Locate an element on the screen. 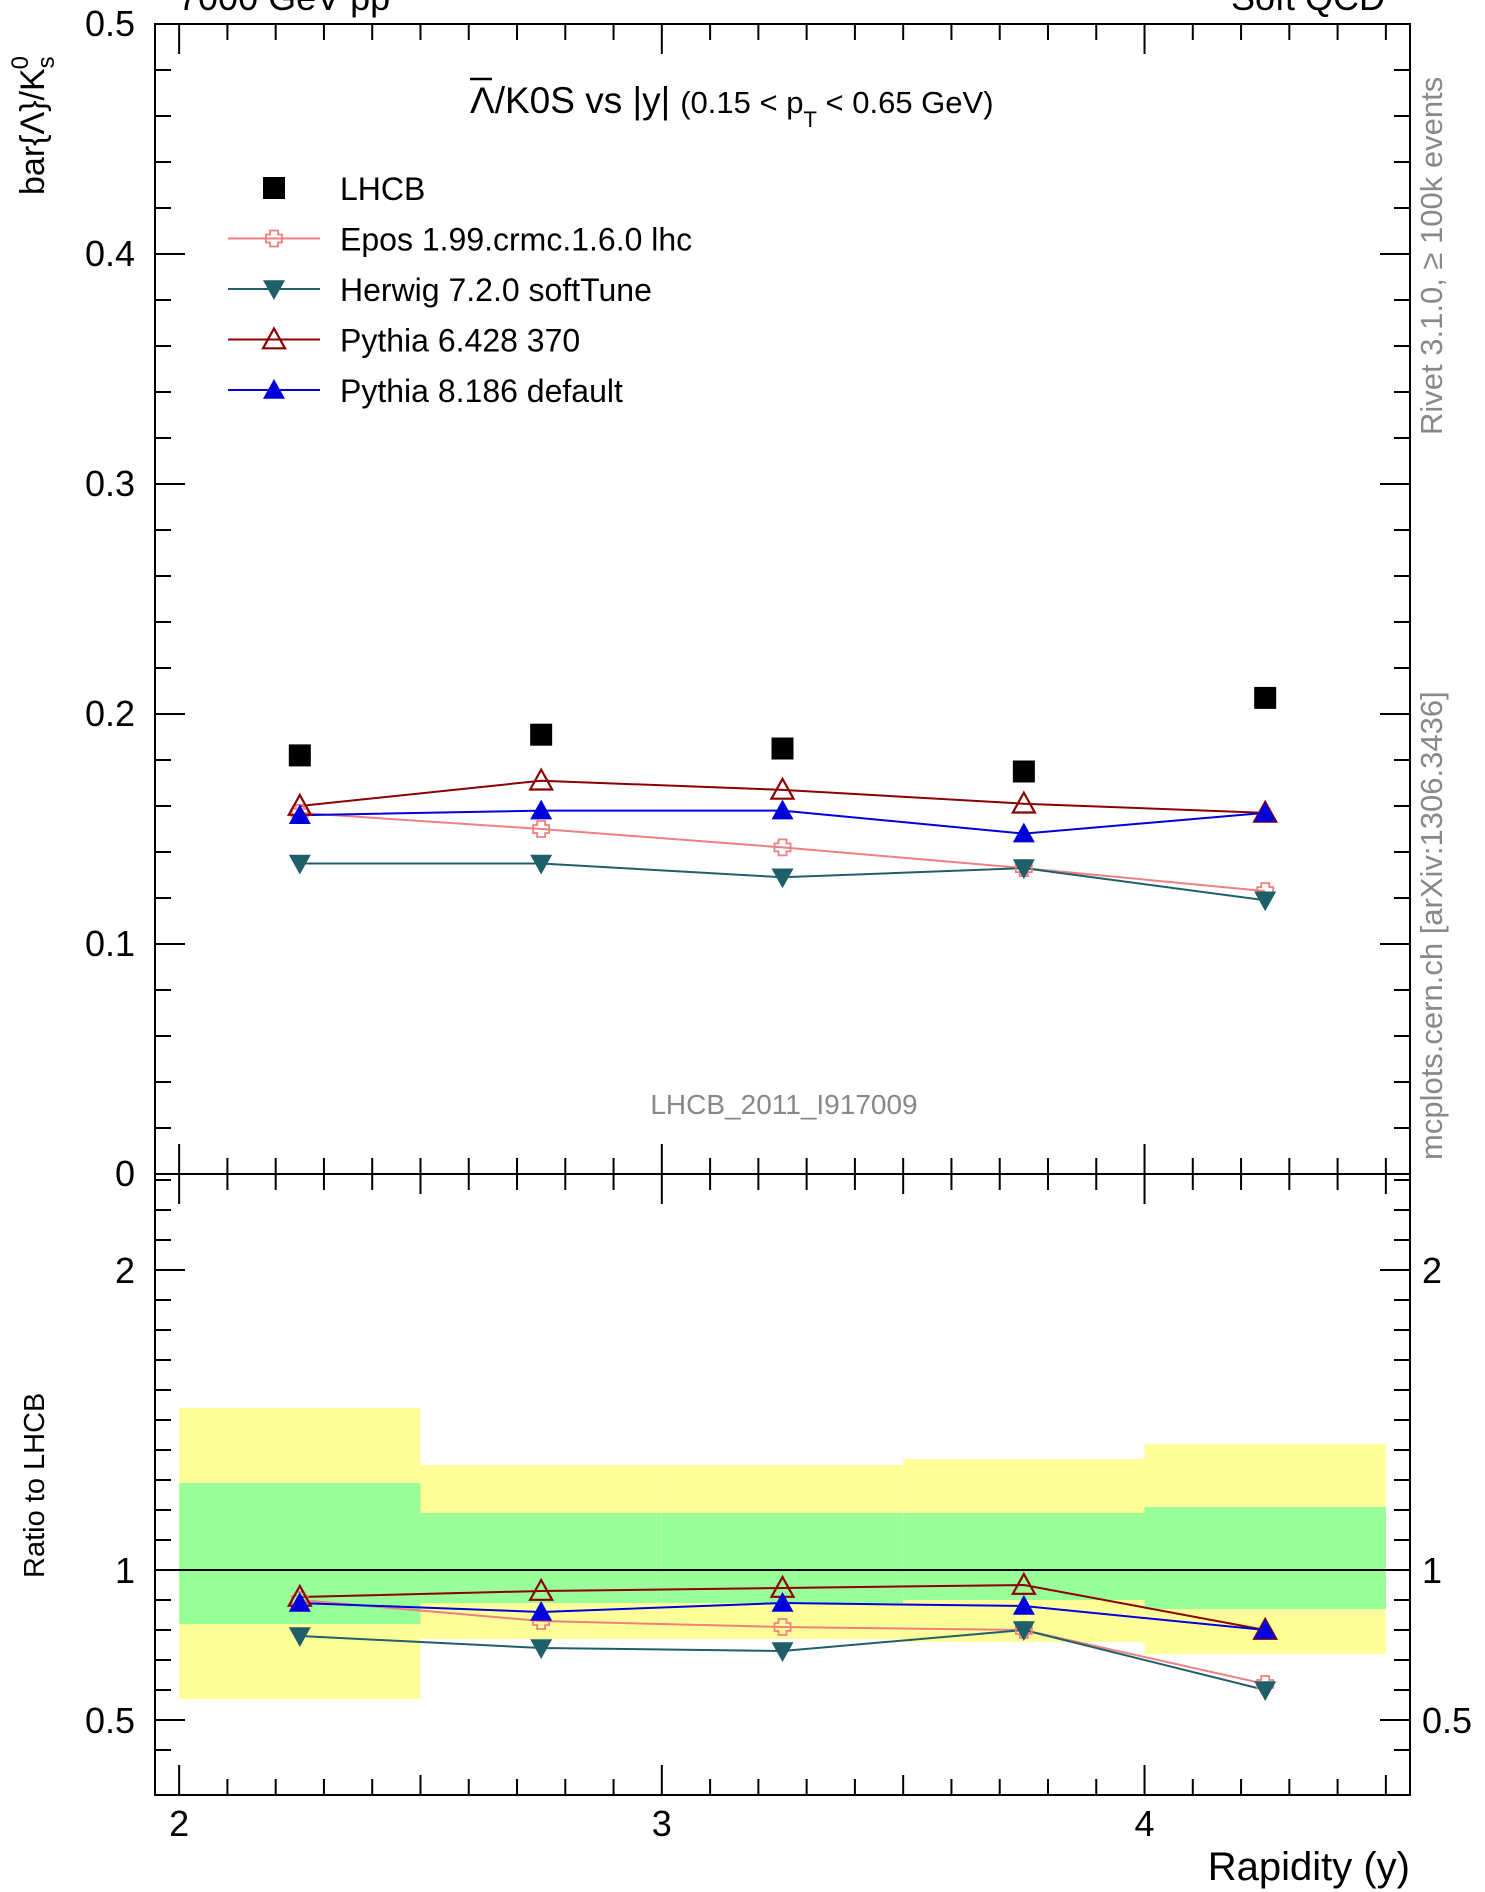 The width and height of the screenshot is (1485, 1892). main-series-line-pythia6 is located at coordinates (782, 796).